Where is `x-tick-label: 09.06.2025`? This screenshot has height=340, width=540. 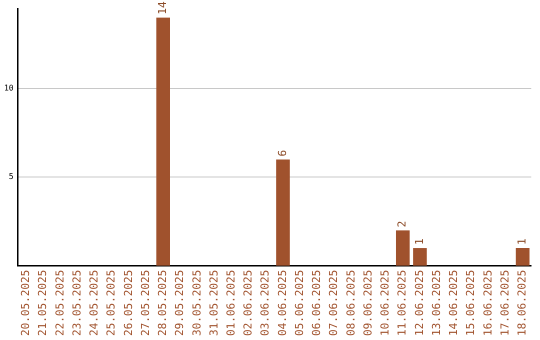 x-tick-label: 09.06.2025 is located at coordinates (367, 303).